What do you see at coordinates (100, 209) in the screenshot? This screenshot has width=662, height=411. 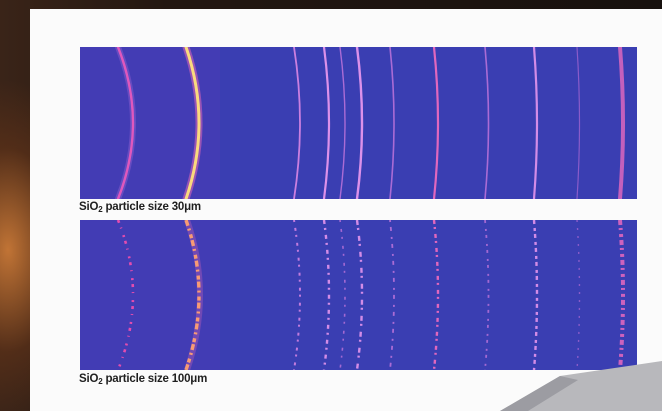 I see `caption-30um-subscript: 2` at bounding box center [100, 209].